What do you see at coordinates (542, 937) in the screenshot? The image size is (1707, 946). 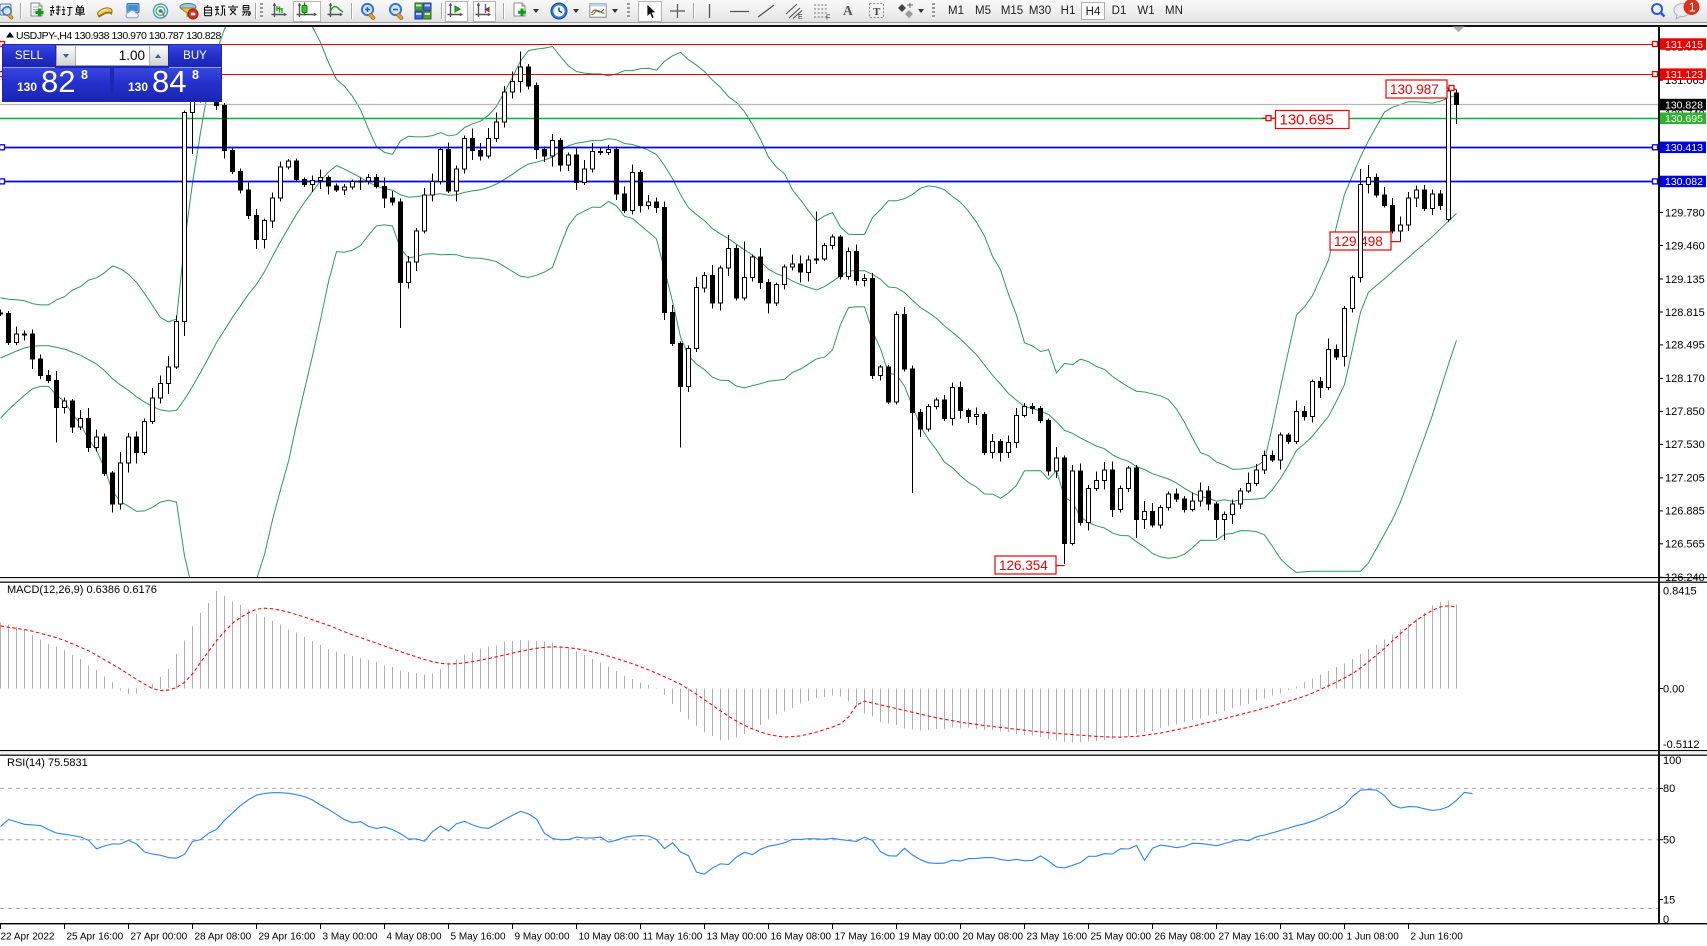 I see `svg-text: 9 May 00:00` at bounding box center [542, 937].